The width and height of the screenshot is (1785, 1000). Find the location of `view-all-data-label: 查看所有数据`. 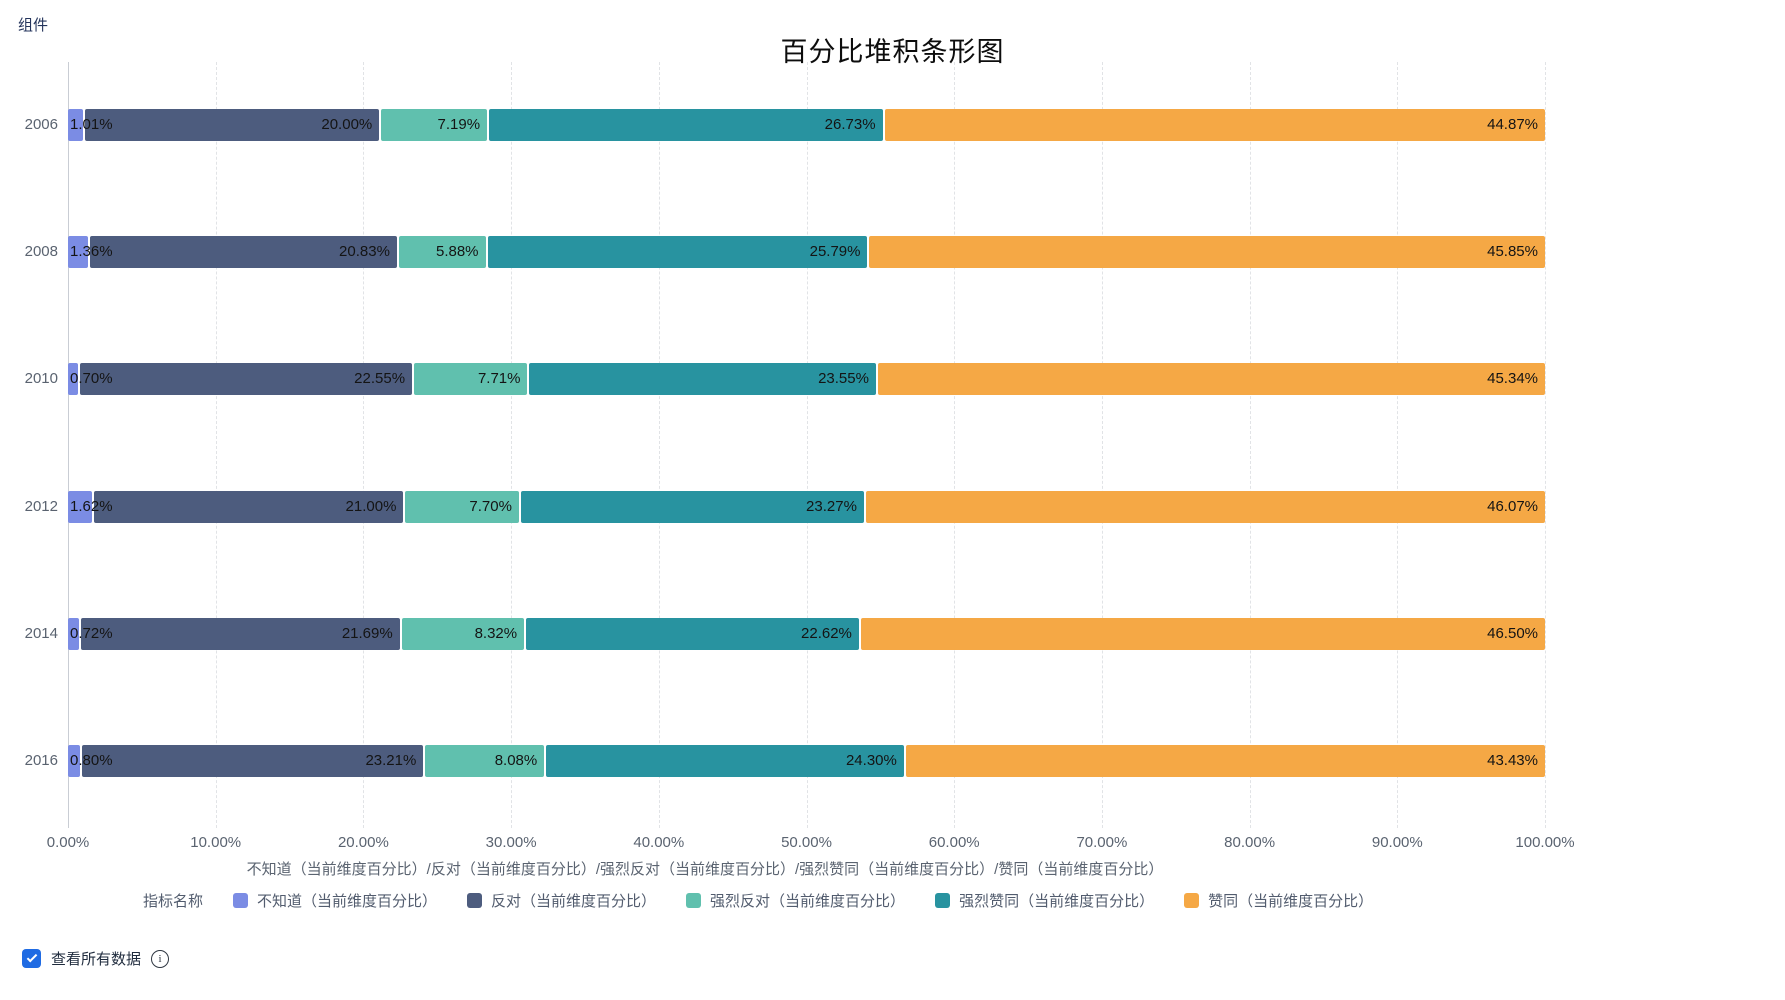

view-all-data-label: 查看所有数据 is located at coordinates (96, 959).